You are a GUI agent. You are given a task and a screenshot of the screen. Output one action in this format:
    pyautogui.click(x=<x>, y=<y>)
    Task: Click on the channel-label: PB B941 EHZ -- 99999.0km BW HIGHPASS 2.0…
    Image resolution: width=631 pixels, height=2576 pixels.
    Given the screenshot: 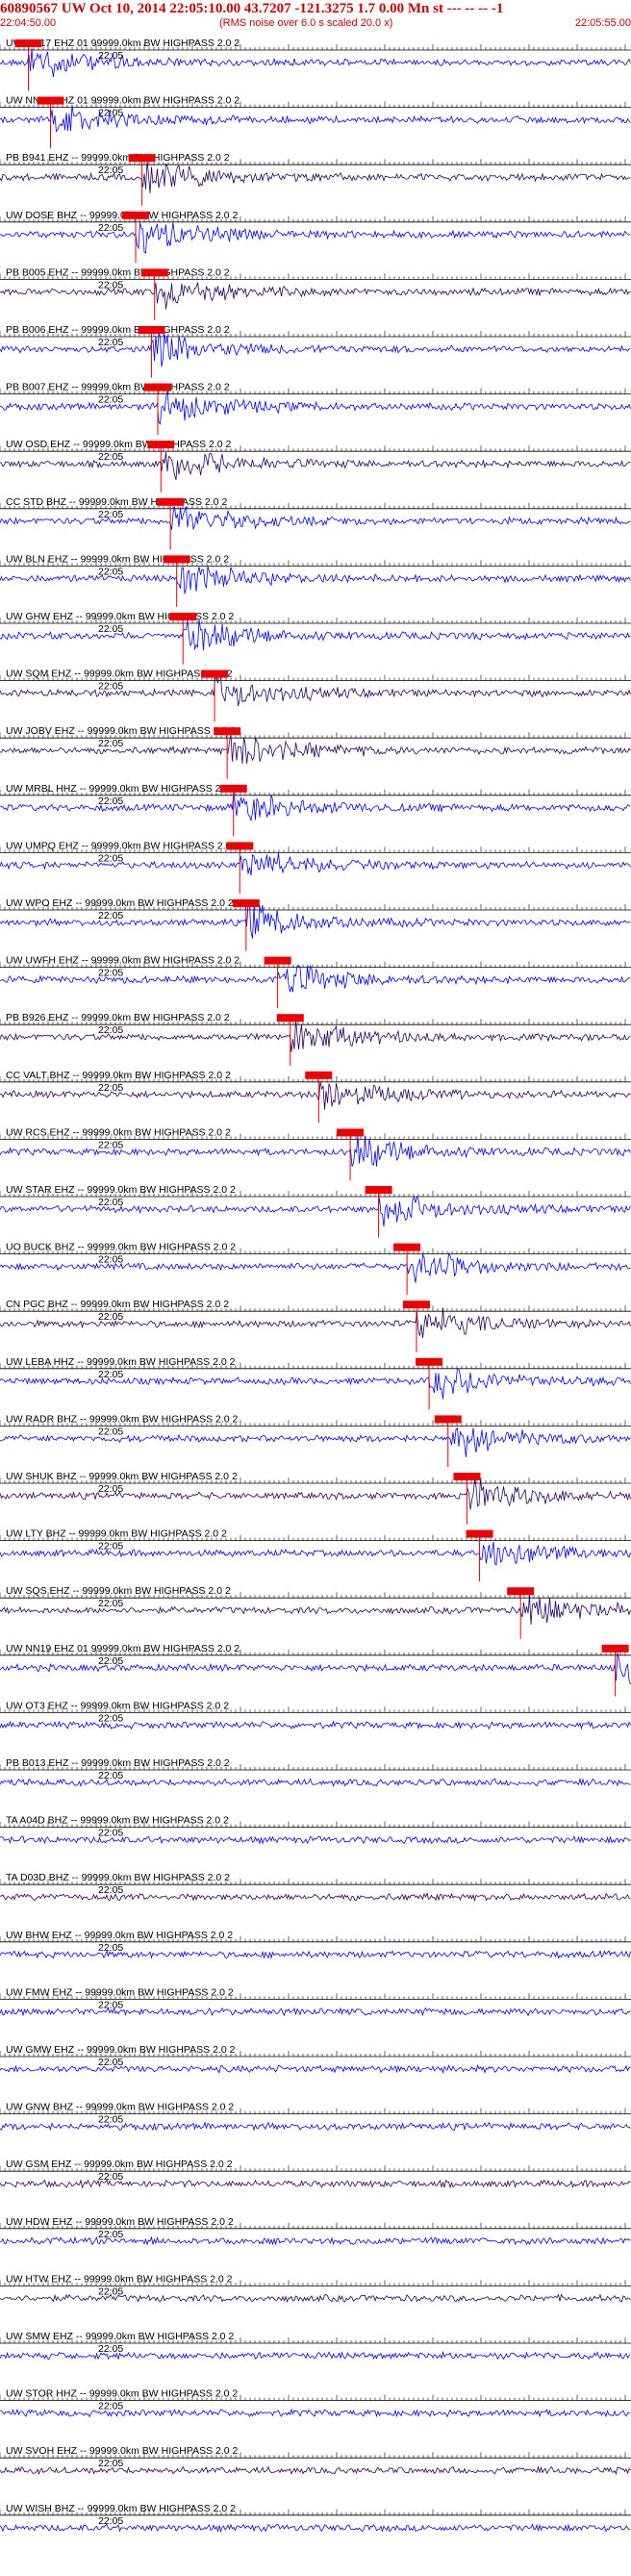 What is the action you would take?
    pyautogui.click(x=118, y=158)
    